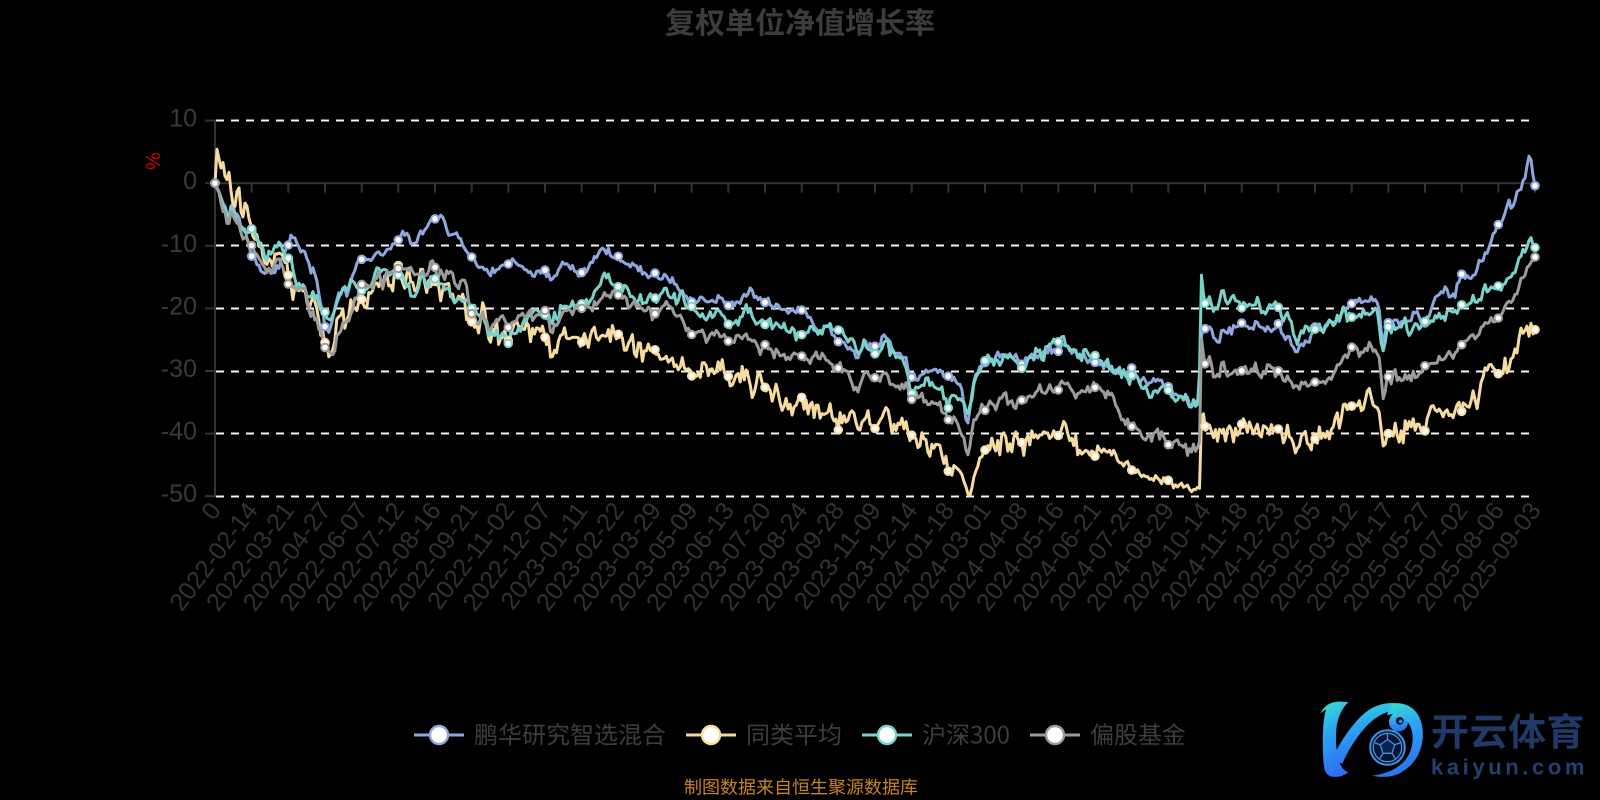  Describe the element at coordinates (179, 494) in the screenshot. I see `svg-text: -50` at that location.